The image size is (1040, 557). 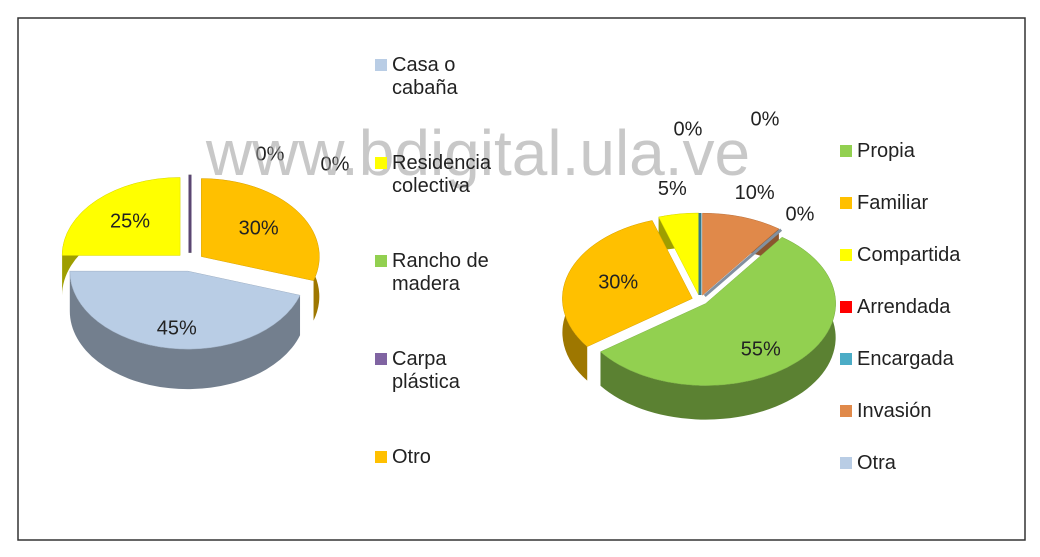 I want to click on legend-item: Arrendada, so click(x=925, y=322).